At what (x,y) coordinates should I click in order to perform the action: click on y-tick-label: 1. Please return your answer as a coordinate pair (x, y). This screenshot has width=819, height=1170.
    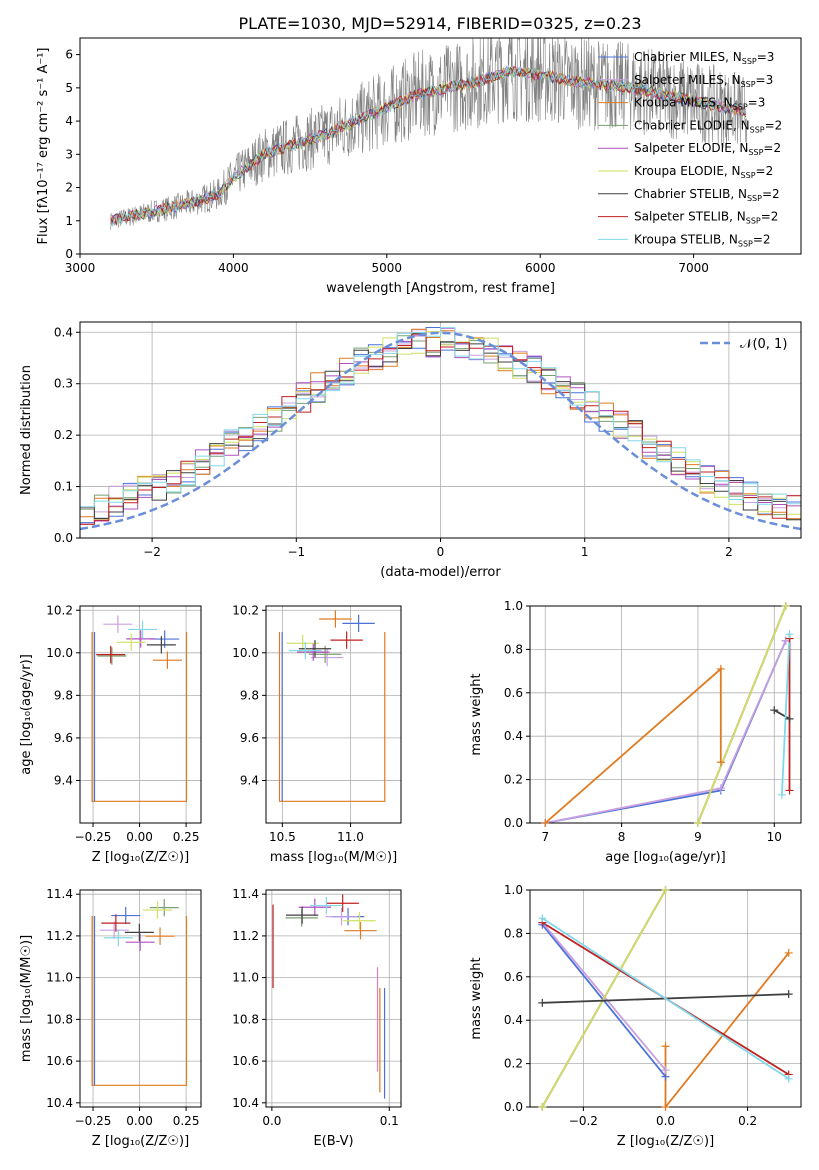
    Looking at the image, I should click on (69, 221).